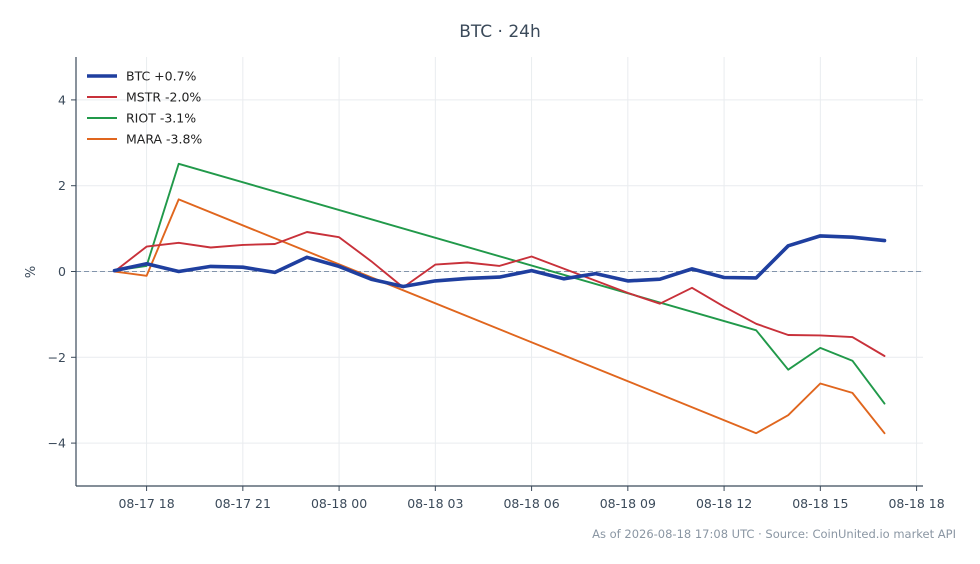 This screenshot has width=980, height=564. Describe the element at coordinates (31, 272) in the screenshot. I see `y-axis-label: %` at that location.